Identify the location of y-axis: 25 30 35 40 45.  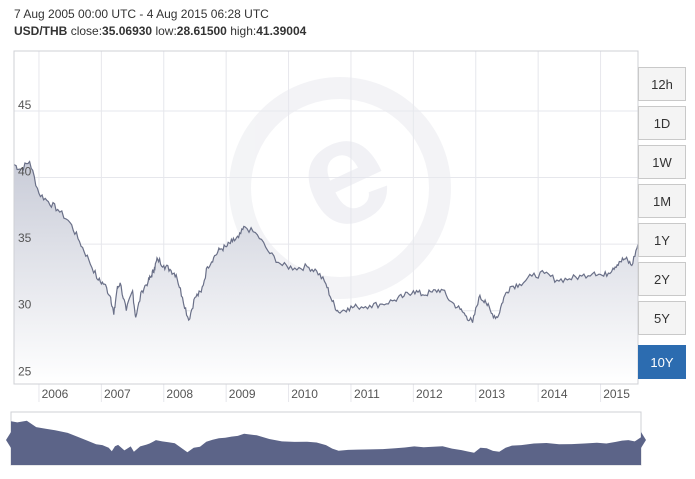
(25, 238).